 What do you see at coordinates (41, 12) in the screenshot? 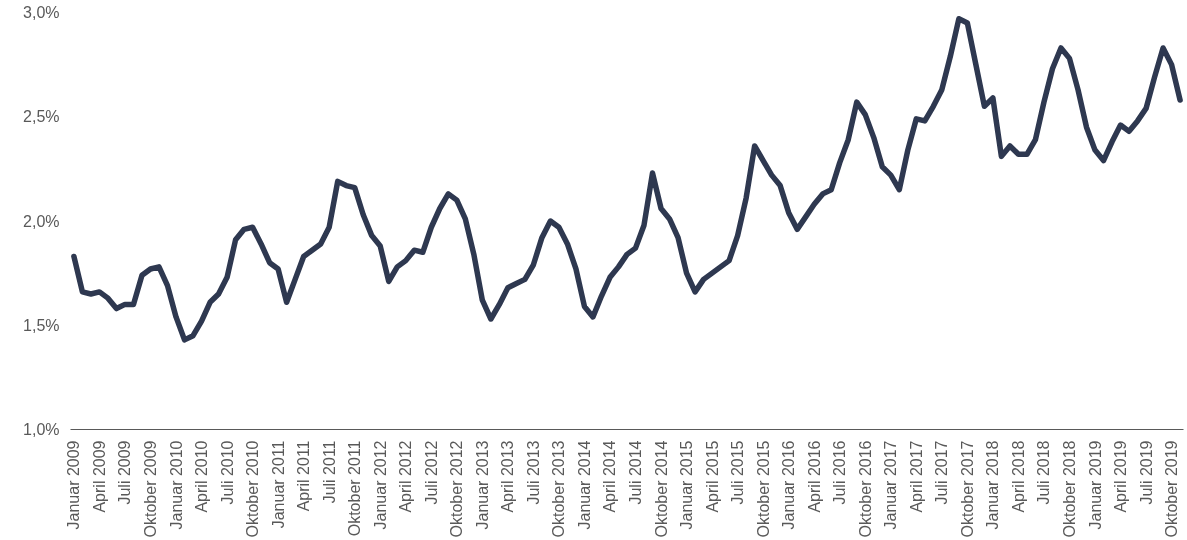
I see `y-tick-label: 3,0%` at bounding box center [41, 12].